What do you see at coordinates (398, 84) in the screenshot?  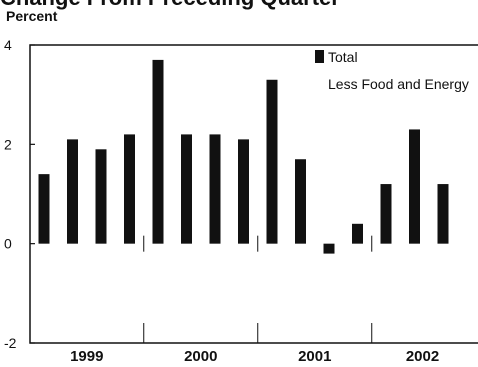 I see `legend-label-less-food-energy: Less Food and Energy` at bounding box center [398, 84].